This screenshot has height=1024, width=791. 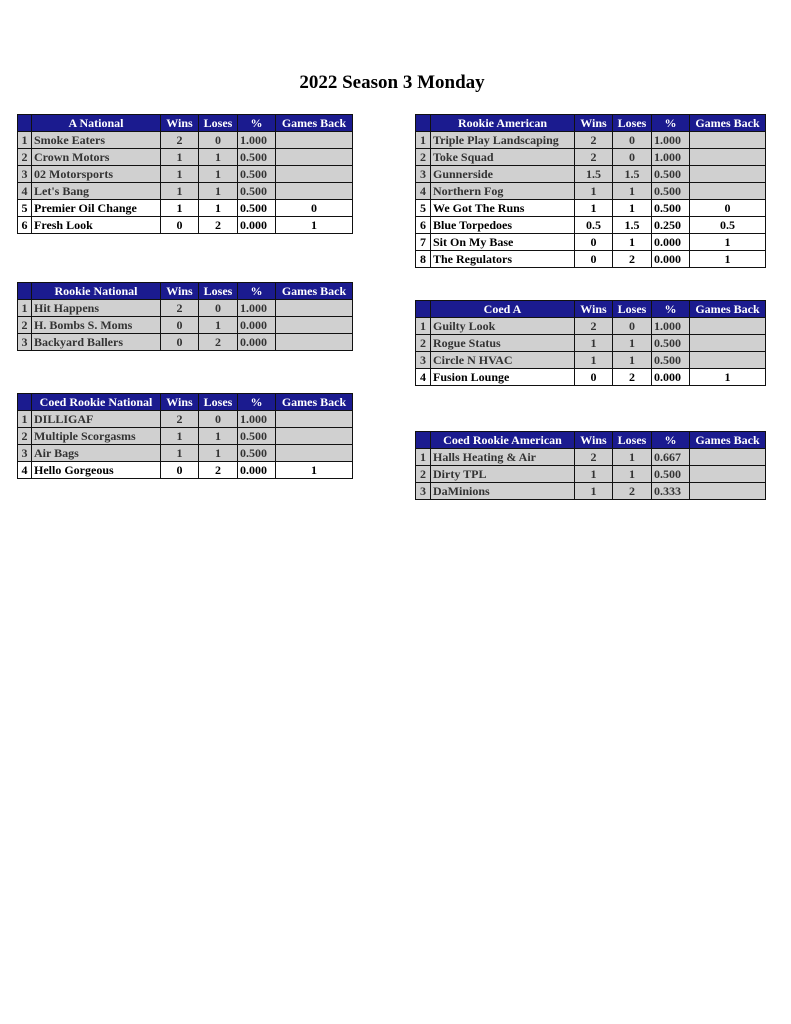 I want to click on table-row: 2 Dirty TPL 1 1 0.500, so click(x=590, y=474).